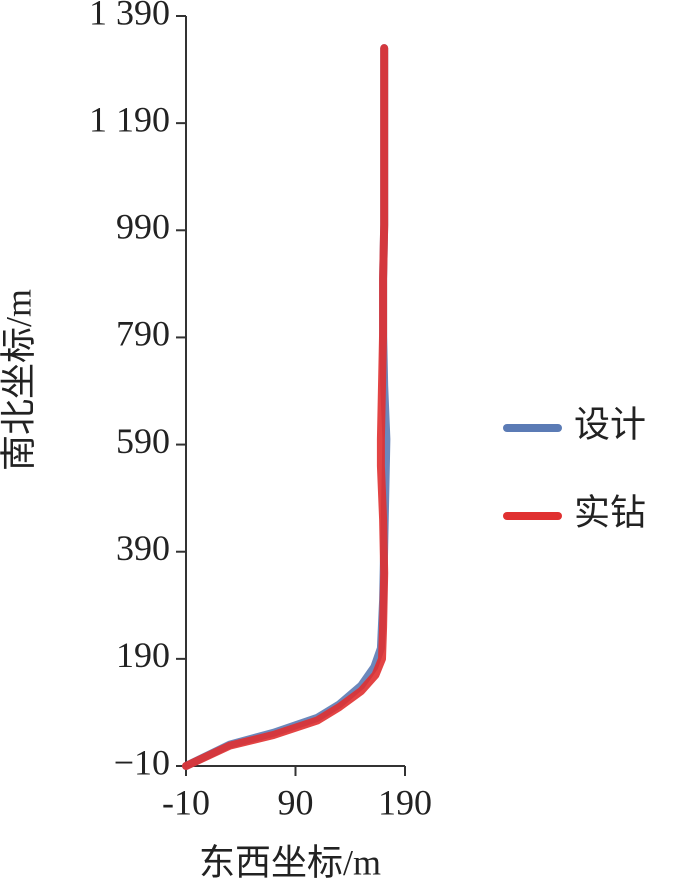 The image size is (700, 892). Describe the element at coordinates (143, 334) in the screenshot. I see `y-tick-label: 790` at that location.